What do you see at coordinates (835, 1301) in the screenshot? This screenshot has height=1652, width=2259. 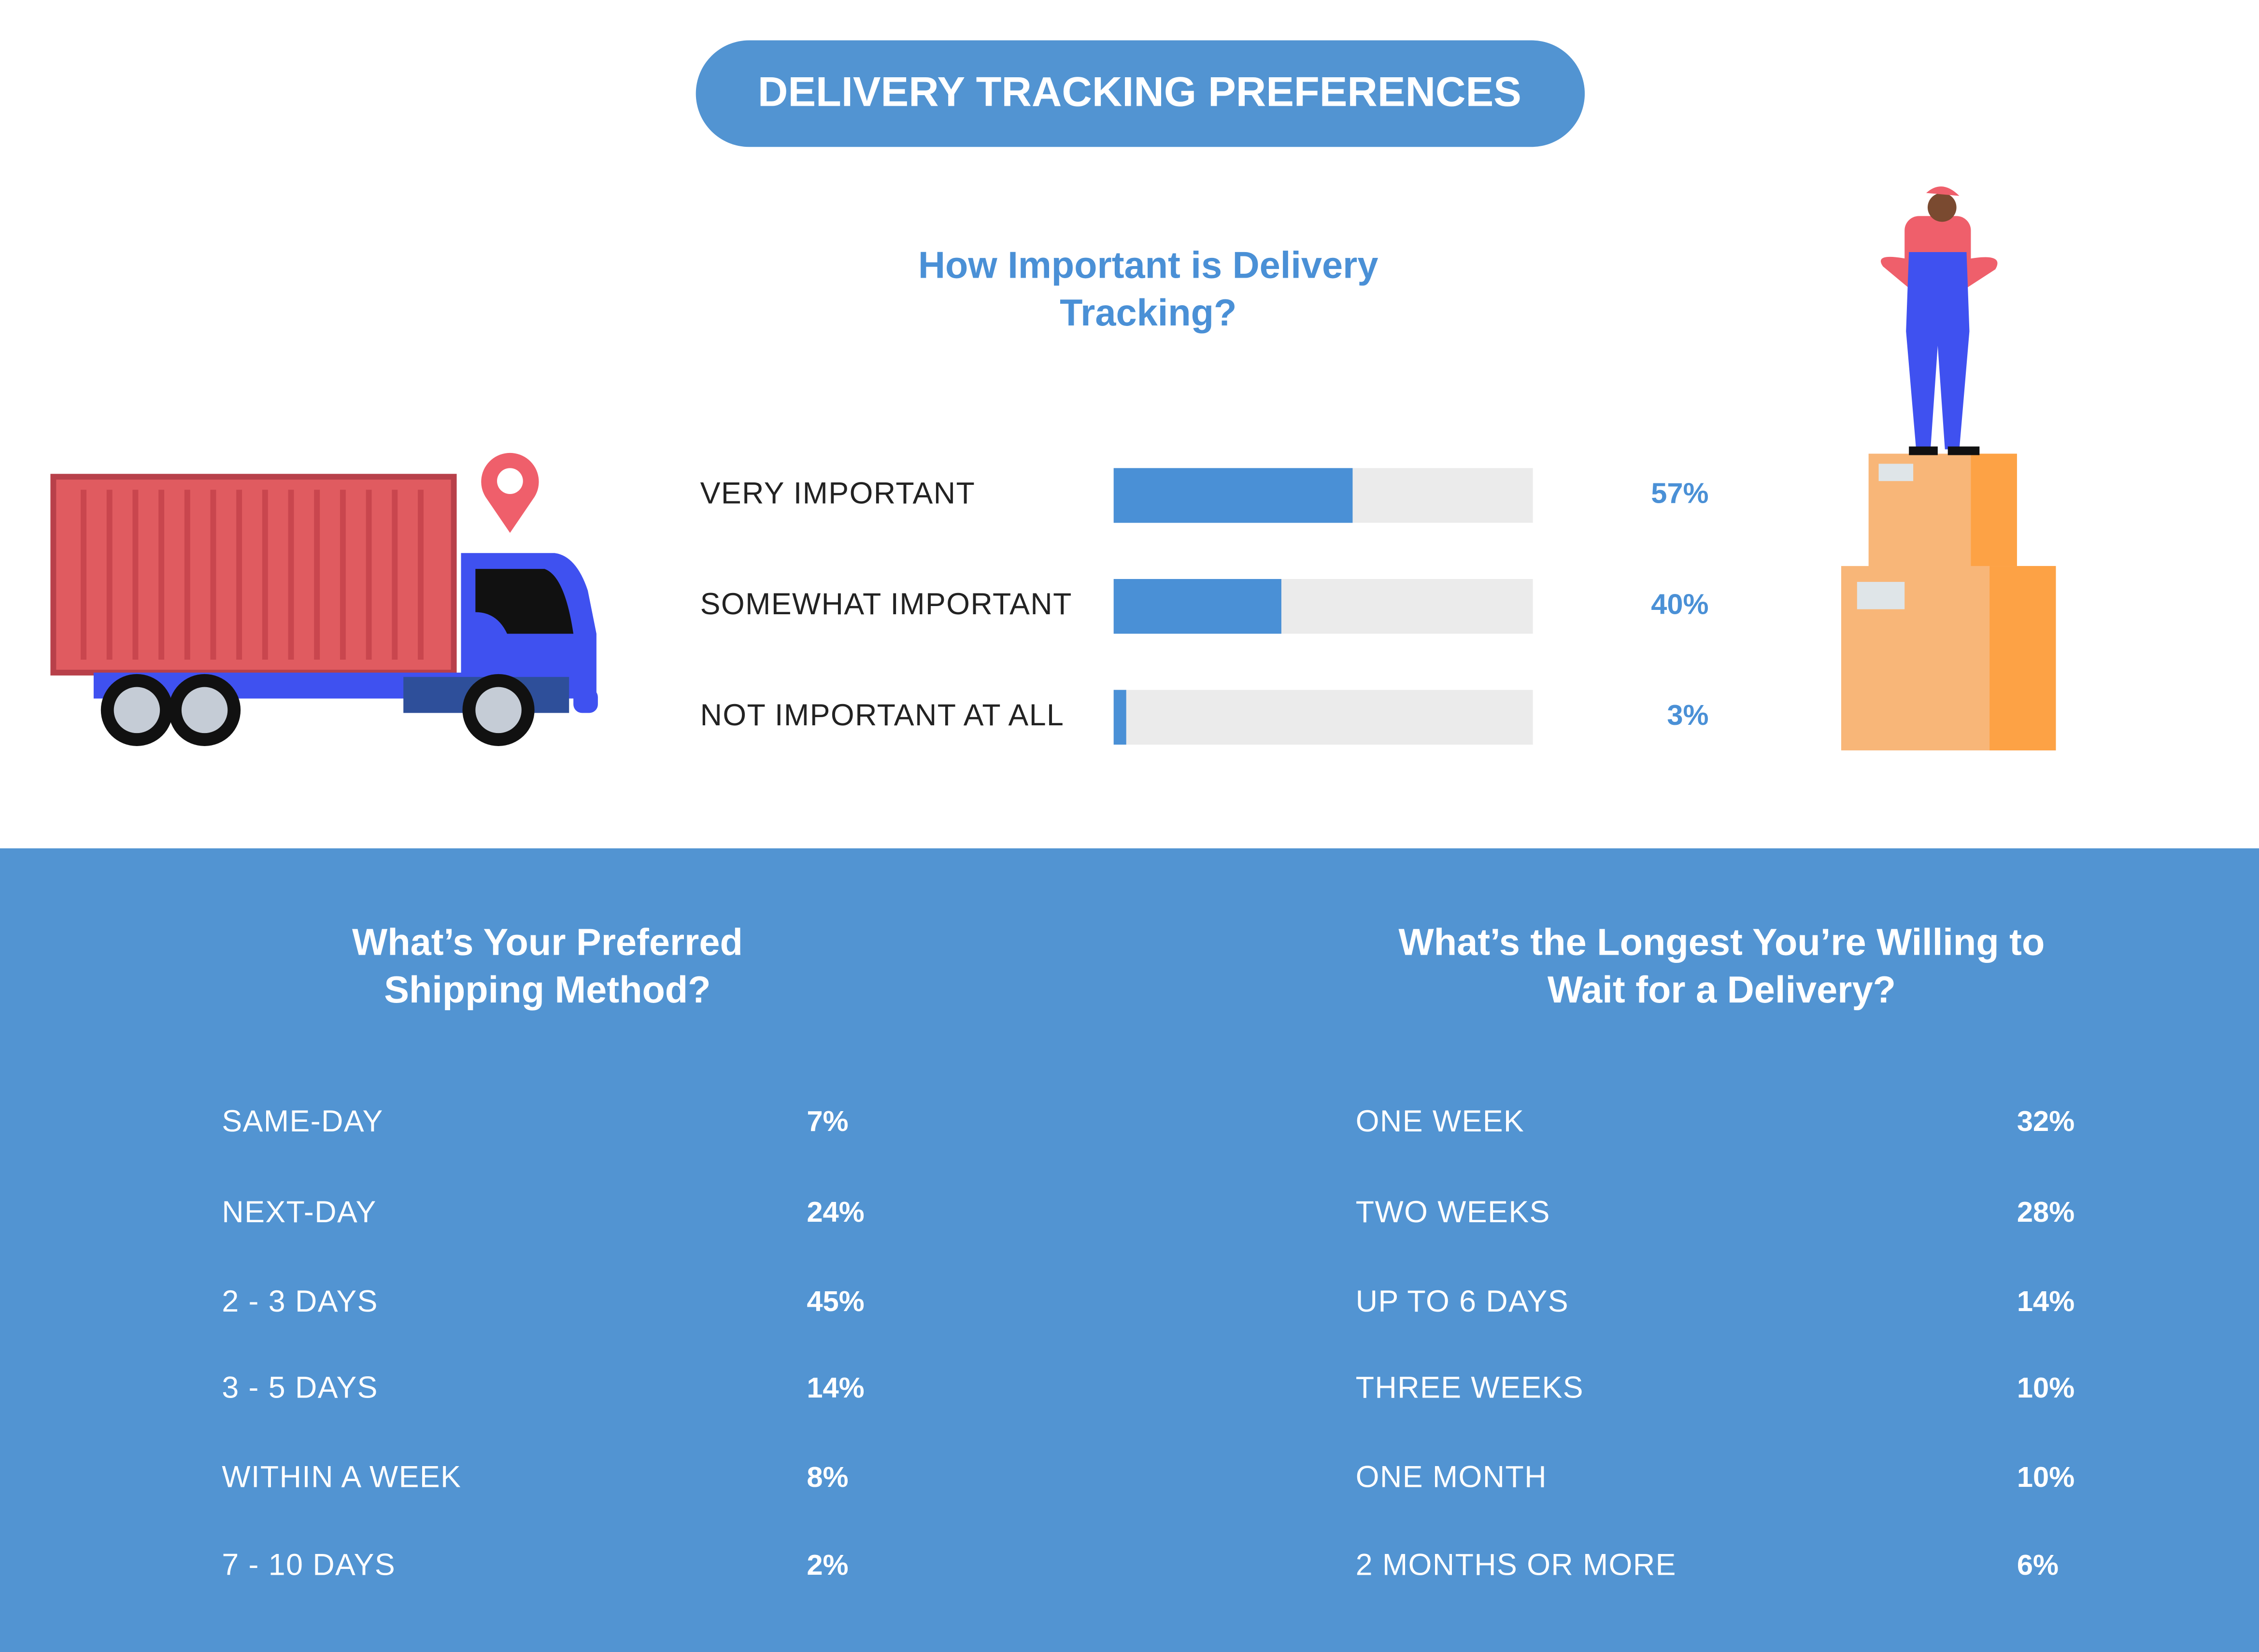 I see `row-value: 45%` at bounding box center [835, 1301].